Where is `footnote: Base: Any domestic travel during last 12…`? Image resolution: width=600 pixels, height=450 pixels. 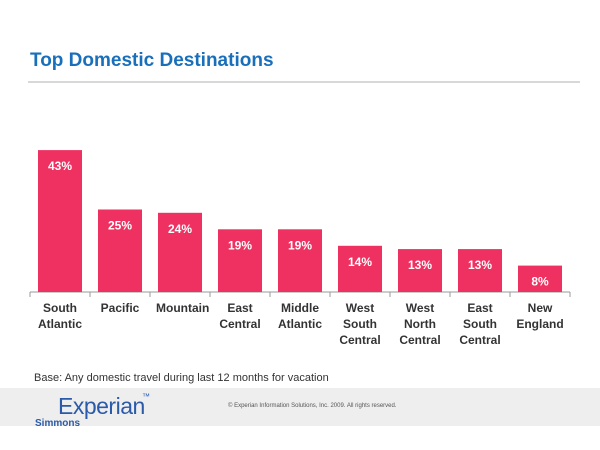
footnote: Base: Any domestic travel during last 12… is located at coordinates (181, 378).